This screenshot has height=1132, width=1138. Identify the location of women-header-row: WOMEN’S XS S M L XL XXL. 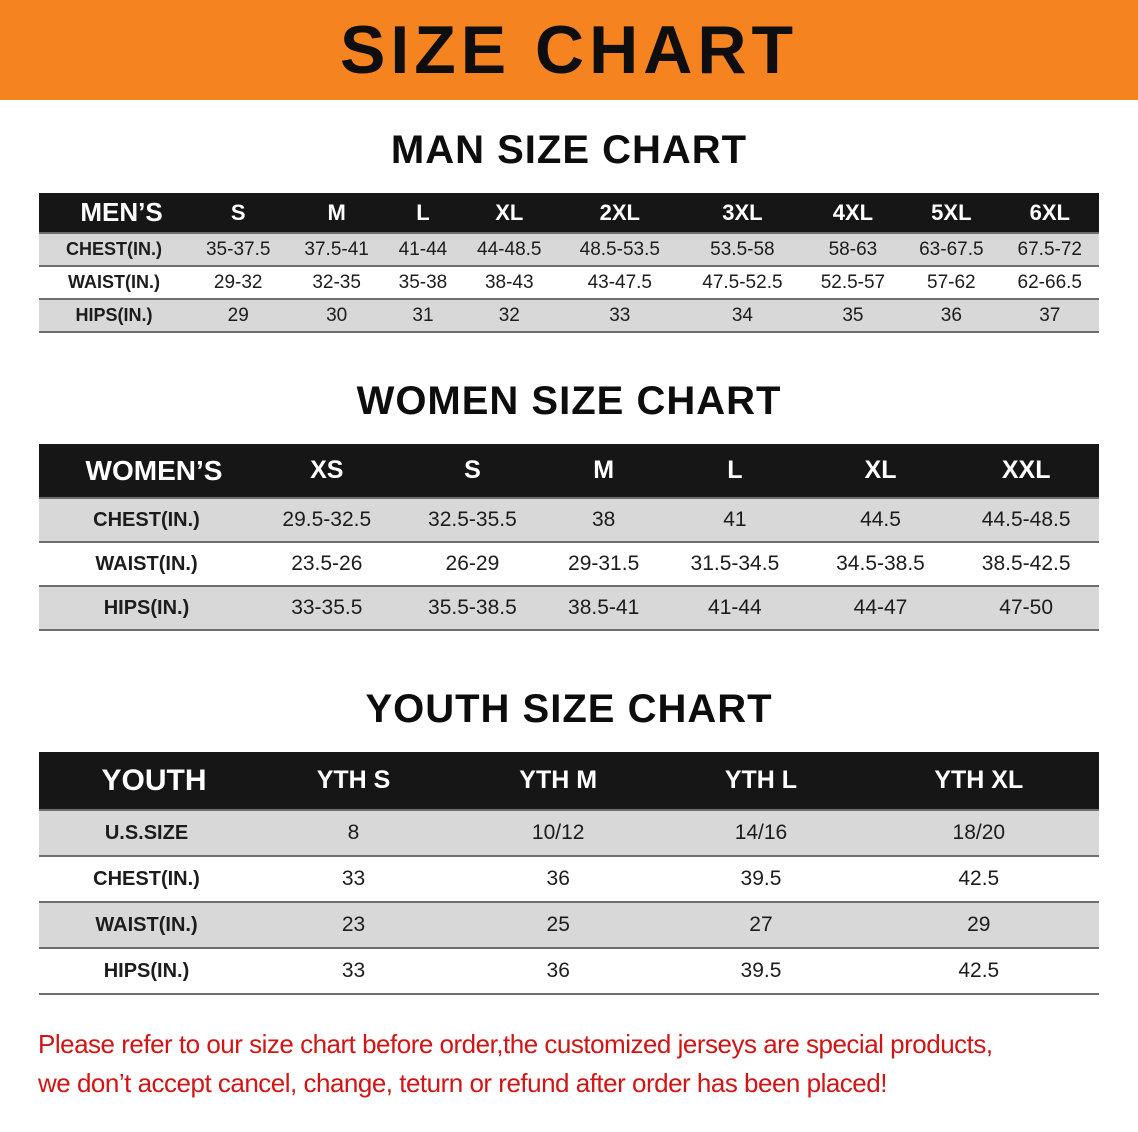
(569, 471).